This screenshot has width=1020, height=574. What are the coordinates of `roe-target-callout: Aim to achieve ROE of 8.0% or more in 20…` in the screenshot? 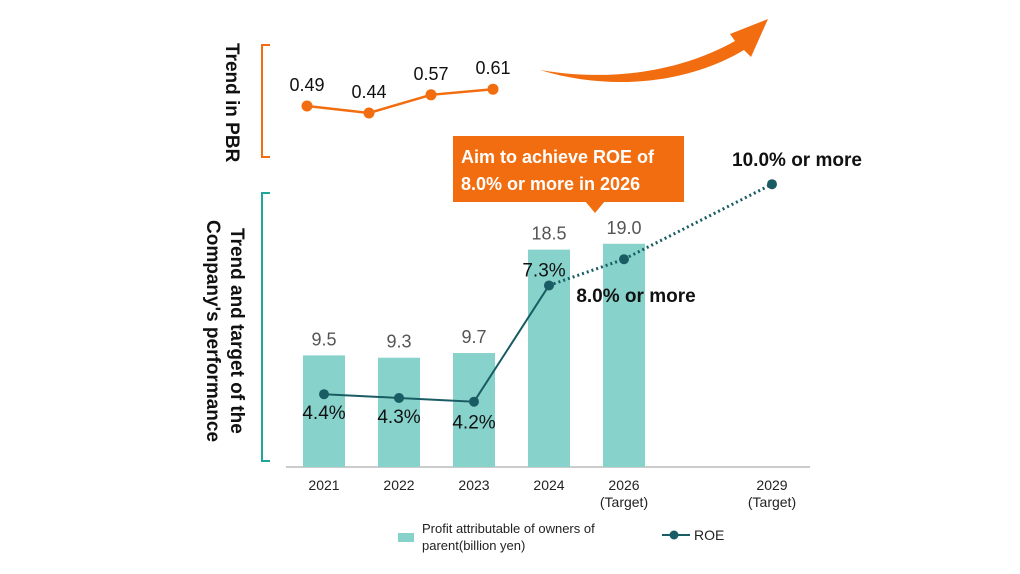 It's located at (568, 174).